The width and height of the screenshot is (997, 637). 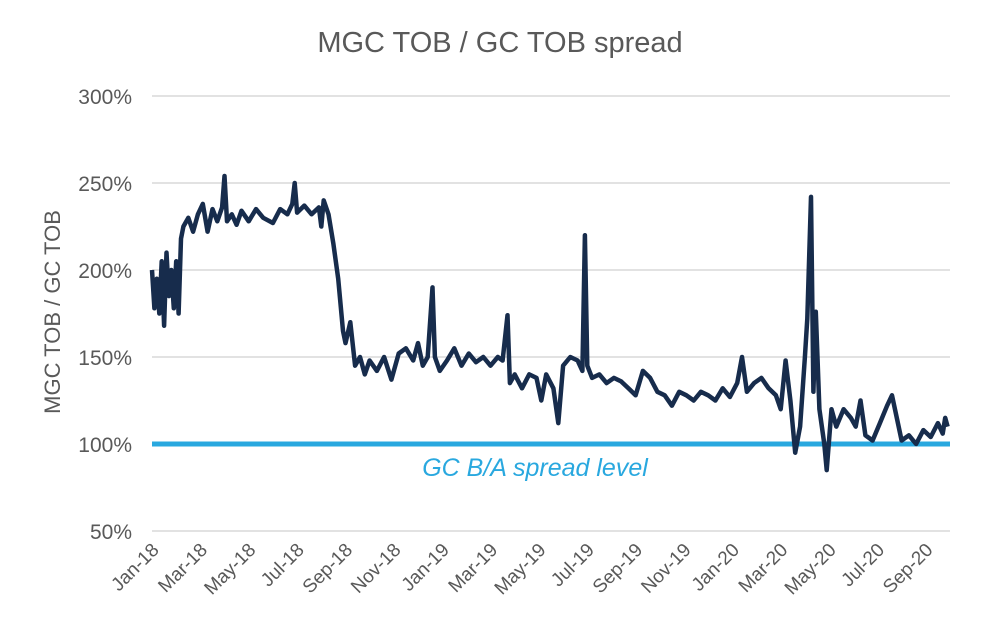 What do you see at coordinates (535, 468) in the screenshot?
I see `reference-label: GC B/A spread level` at bounding box center [535, 468].